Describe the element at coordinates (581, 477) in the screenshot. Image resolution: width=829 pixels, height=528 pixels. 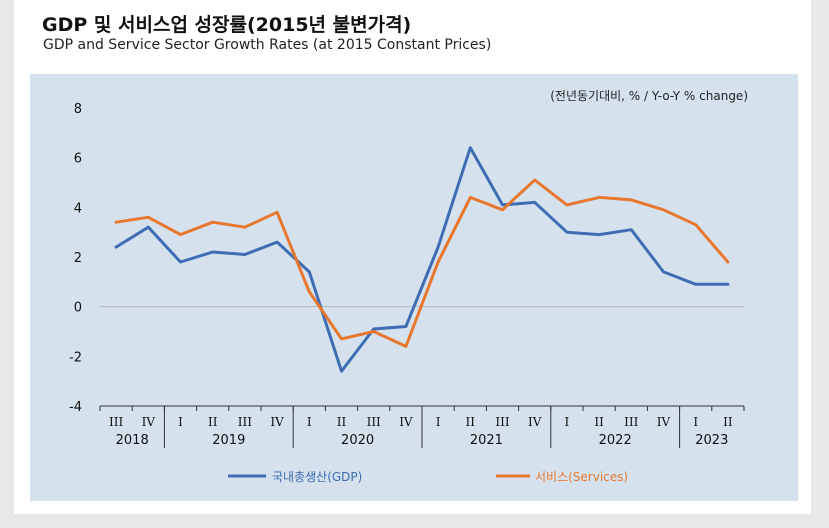
I see `legend-services-label: 서비스(Services)` at that location.